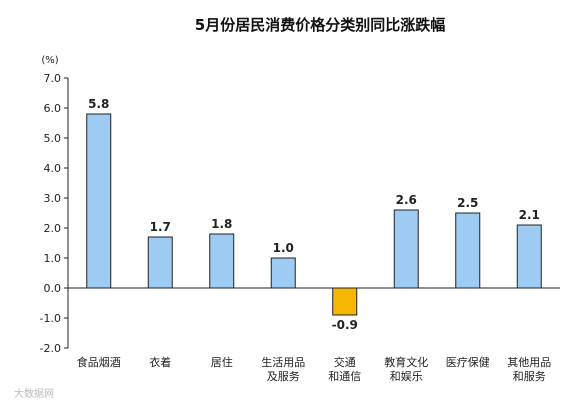 The height and width of the screenshot is (406, 579). Describe the element at coordinates (160, 362) in the screenshot. I see `category-label: 衣着` at that location.